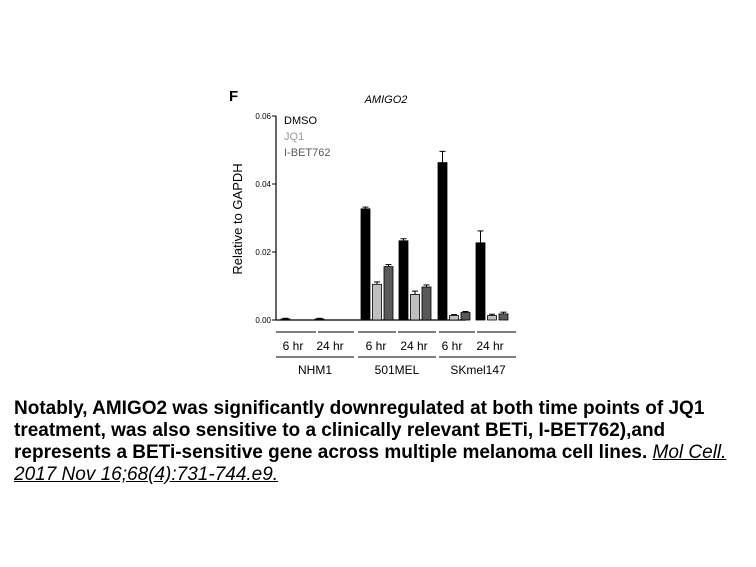 This screenshot has height=567, width=756. Describe the element at coordinates (233, 96) in the screenshot. I see `panel-label: F` at that location.